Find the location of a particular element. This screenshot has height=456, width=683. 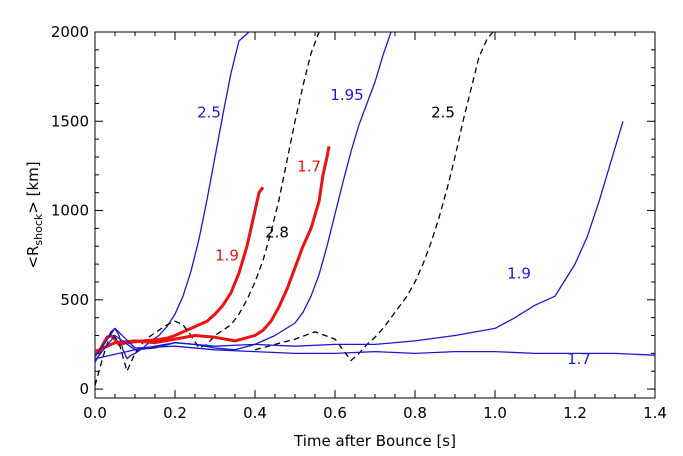

x-tick-label: 0.0 is located at coordinates (95, 413).